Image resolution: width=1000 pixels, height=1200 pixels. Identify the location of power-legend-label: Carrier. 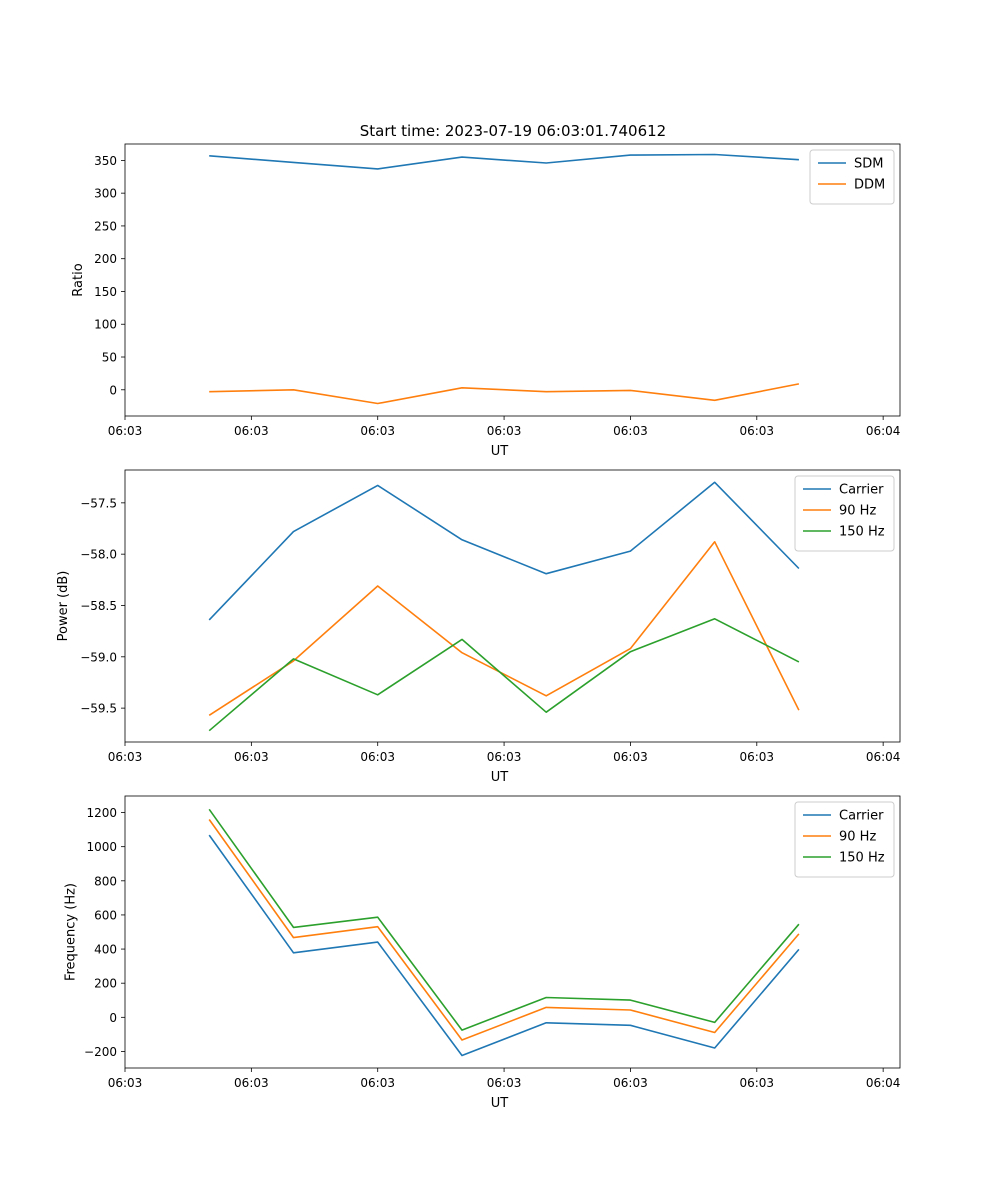
(861, 490).